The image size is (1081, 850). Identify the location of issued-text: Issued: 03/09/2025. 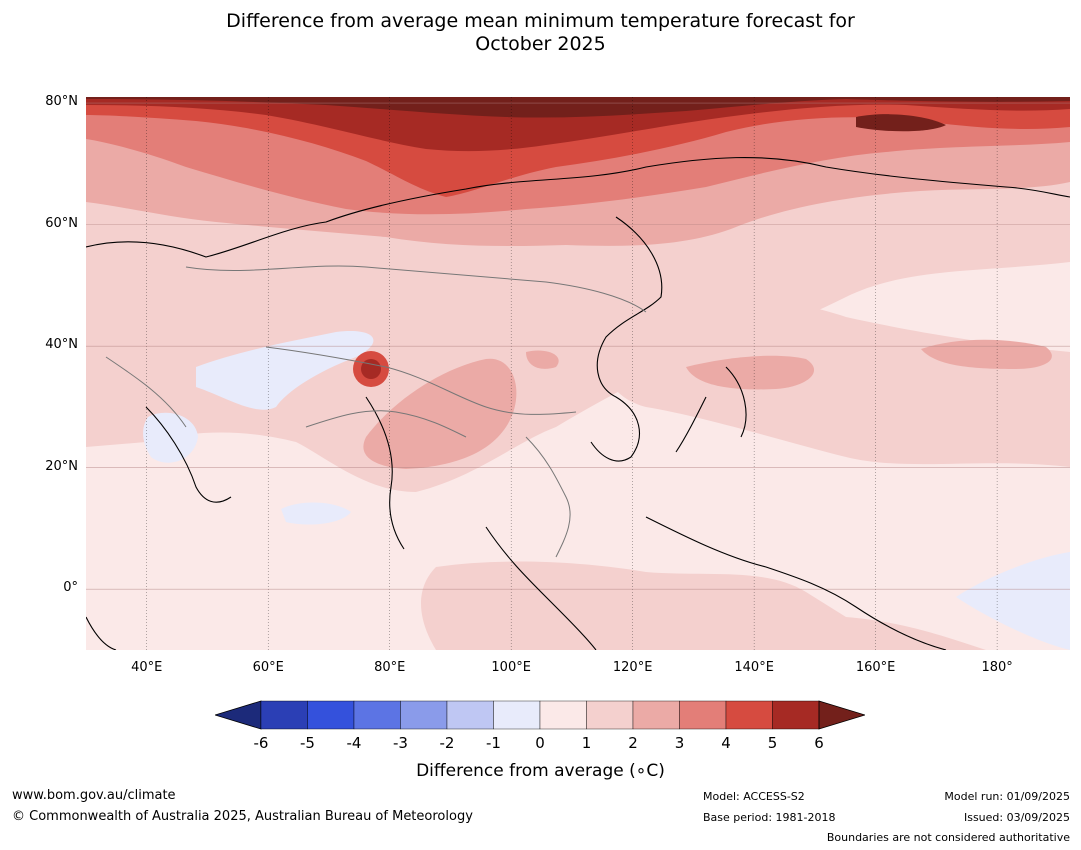
(1016, 817).